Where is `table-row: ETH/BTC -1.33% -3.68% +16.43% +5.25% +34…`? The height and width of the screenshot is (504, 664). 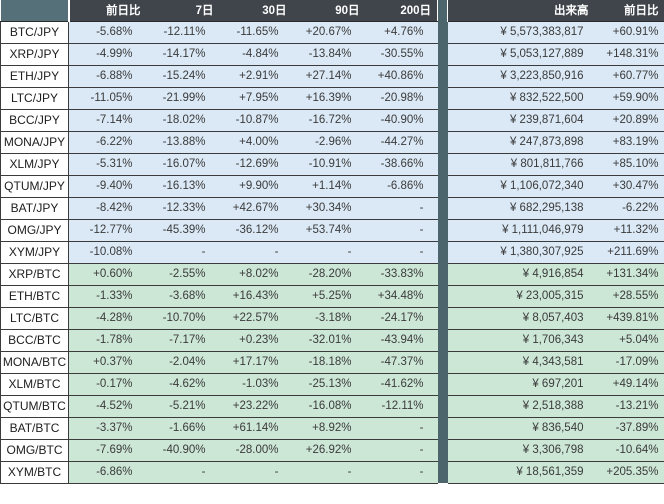
table-row: ETH/BTC -1.33% -3.68% +16.43% +5.25% +34… is located at coordinates (332, 296).